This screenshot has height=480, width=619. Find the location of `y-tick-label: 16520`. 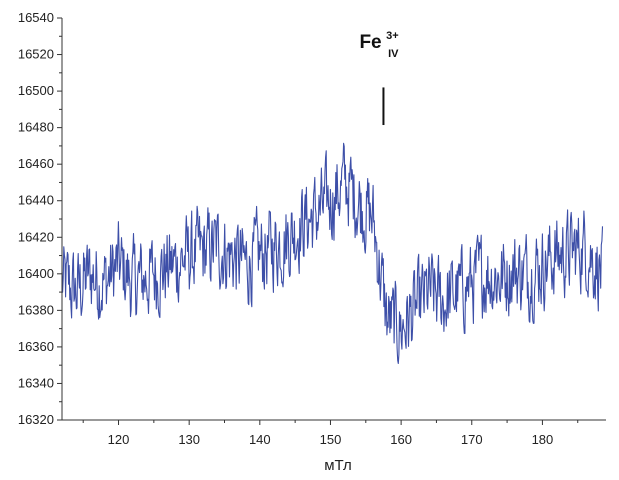

y-tick-label: 16520 is located at coordinates (36, 54).